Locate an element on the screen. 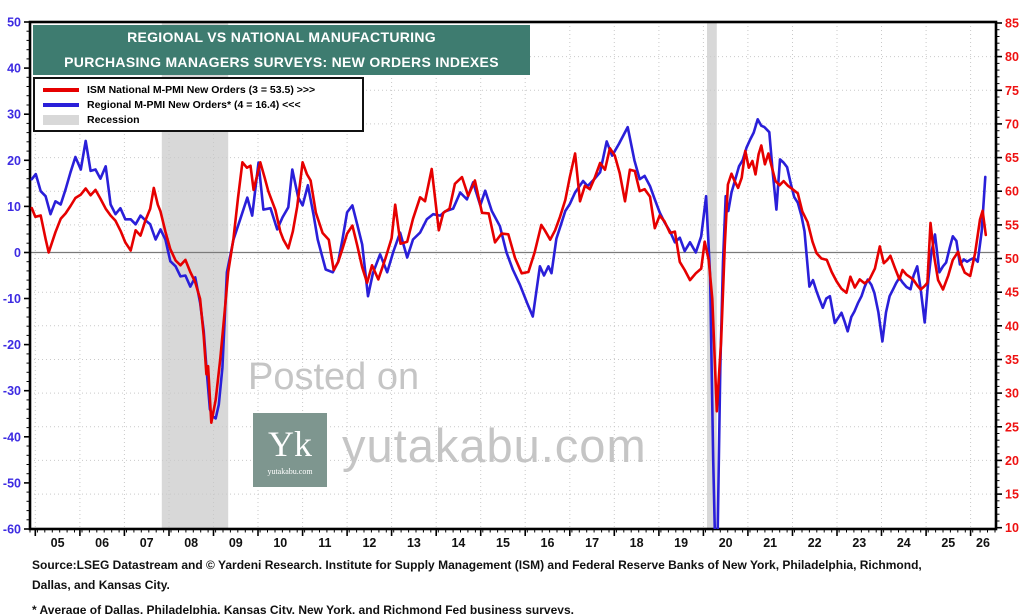  right-axis-label: 35 is located at coordinates (1012, 360).